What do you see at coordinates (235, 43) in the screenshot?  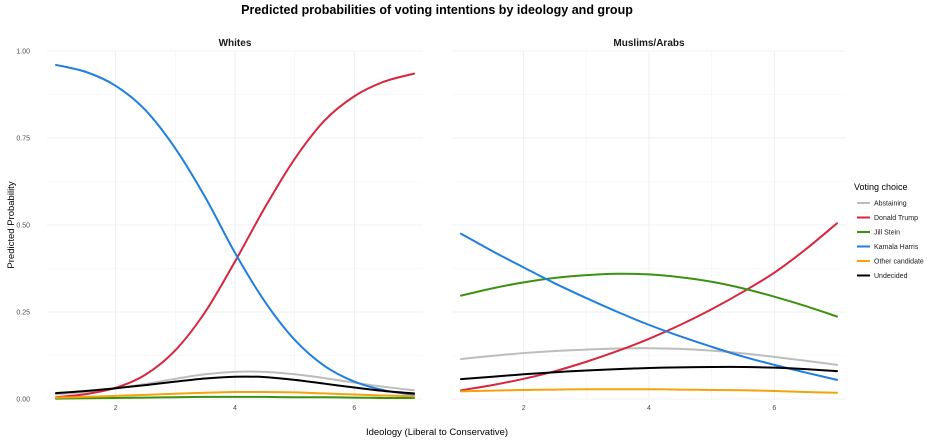 I see `facet-title: Whites` at bounding box center [235, 43].